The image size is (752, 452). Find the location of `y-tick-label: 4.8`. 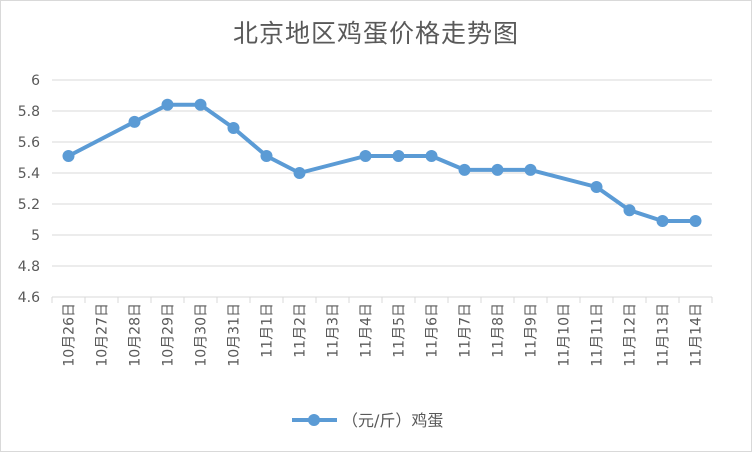

y-tick-label: 4.8 is located at coordinates (29, 267).